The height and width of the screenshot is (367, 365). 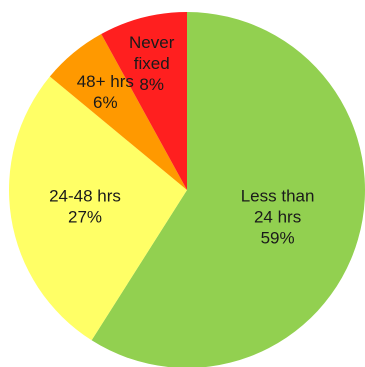 I want to click on pie-slice-label-line: fixed, so click(x=152, y=63).